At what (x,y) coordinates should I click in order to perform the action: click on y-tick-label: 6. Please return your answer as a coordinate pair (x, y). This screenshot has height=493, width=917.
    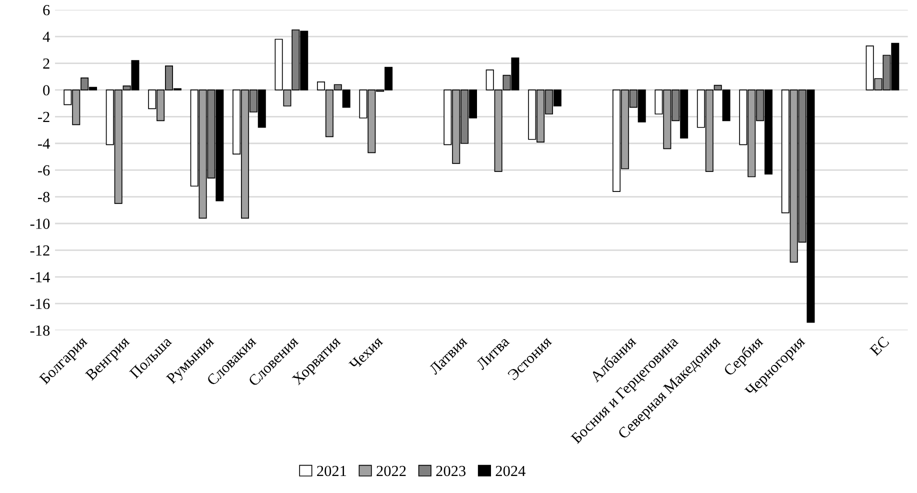
    Looking at the image, I should click on (46, 10).